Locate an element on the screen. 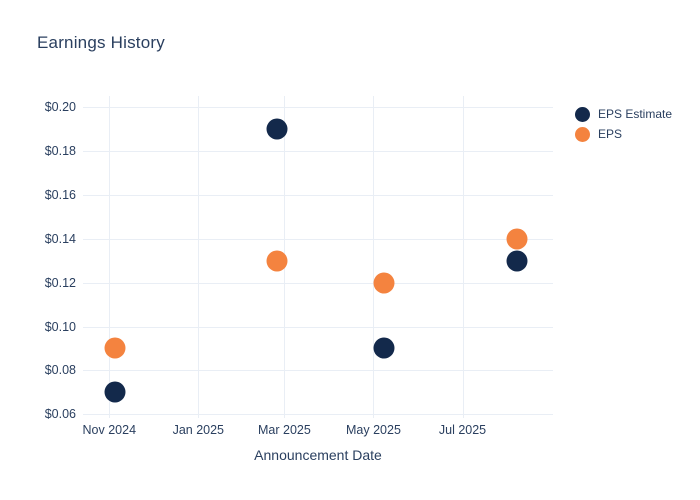 The height and width of the screenshot is (500, 700). y-tick-label: $0.18 is located at coordinates (60, 150).